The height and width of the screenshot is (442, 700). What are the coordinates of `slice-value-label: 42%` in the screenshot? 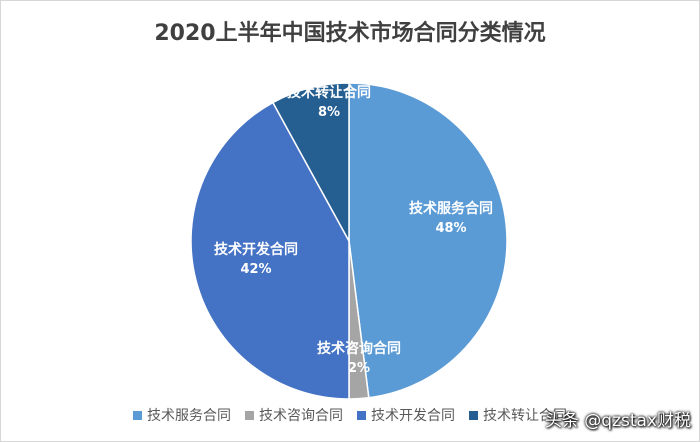 It's located at (255, 269).